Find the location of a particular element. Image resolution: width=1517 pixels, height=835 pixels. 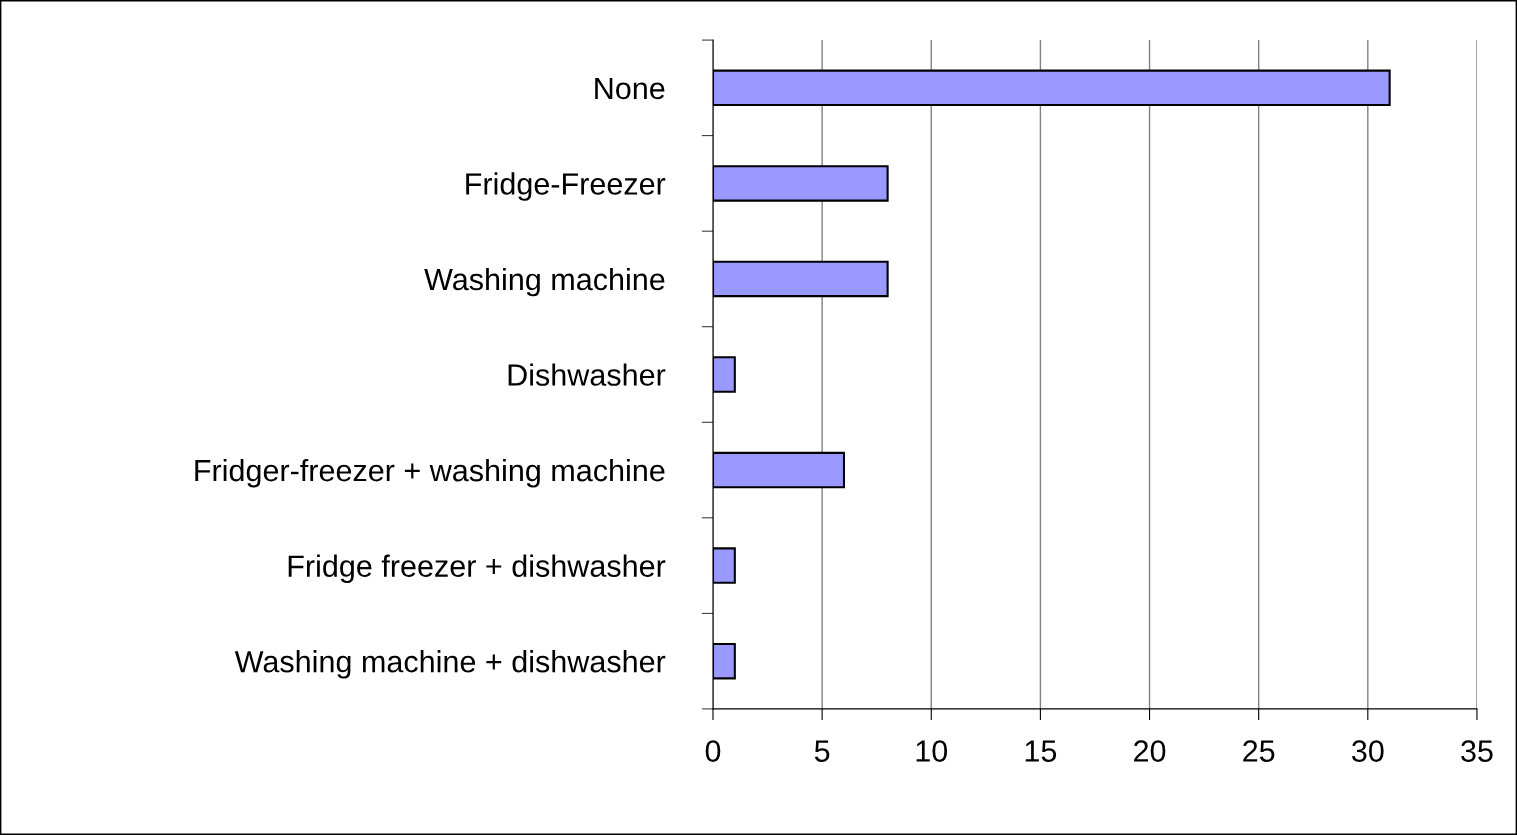

x-tick-label: 5 is located at coordinates (822, 751).